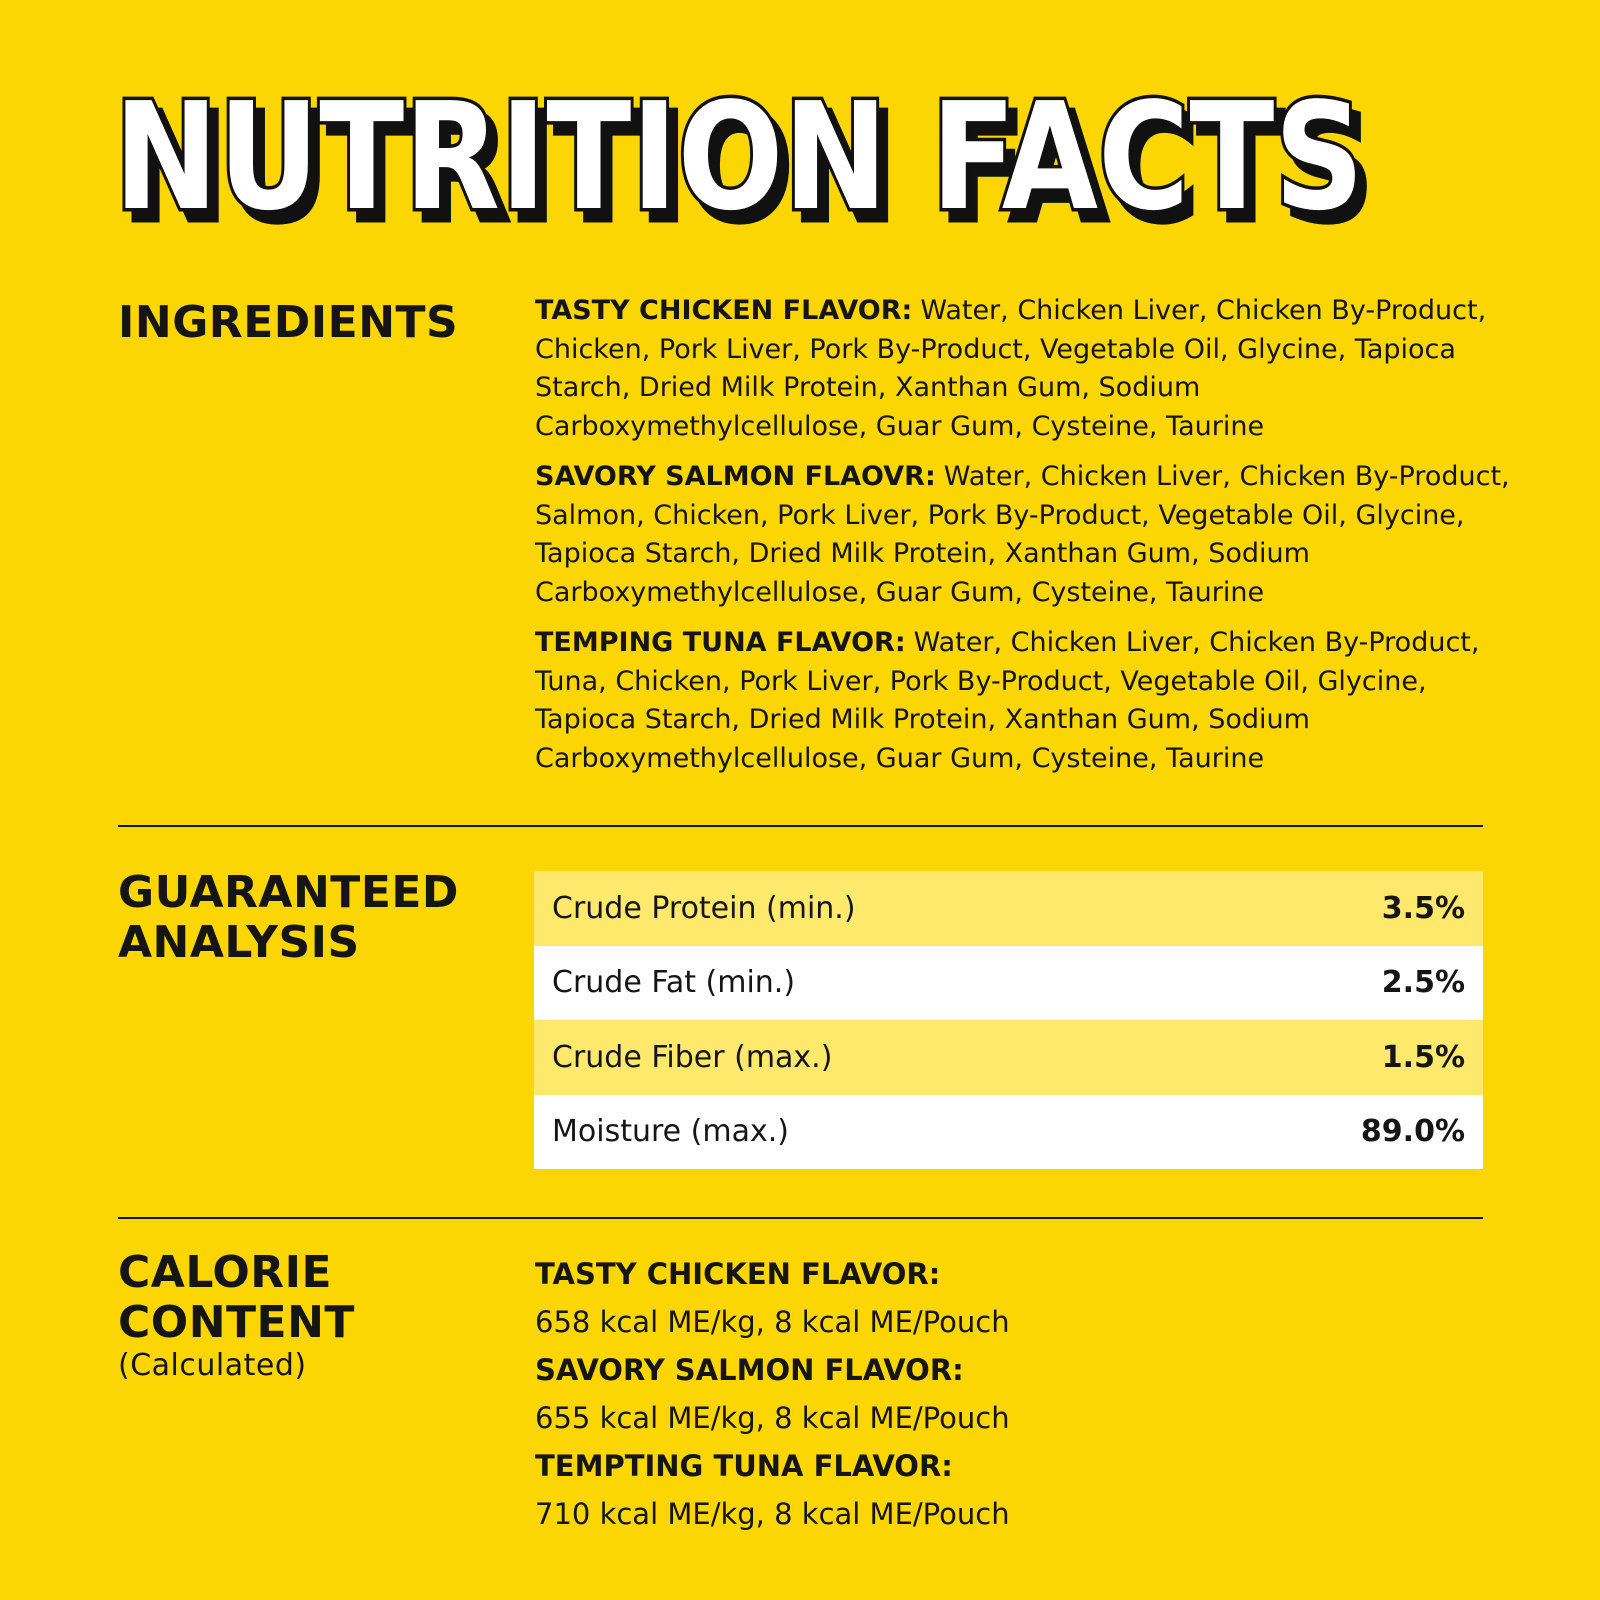 The height and width of the screenshot is (1600, 1600). Describe the element at coordinates (704, 908) in the screenshot. I see `nutrient: Crude Protein (min.)` at that location.